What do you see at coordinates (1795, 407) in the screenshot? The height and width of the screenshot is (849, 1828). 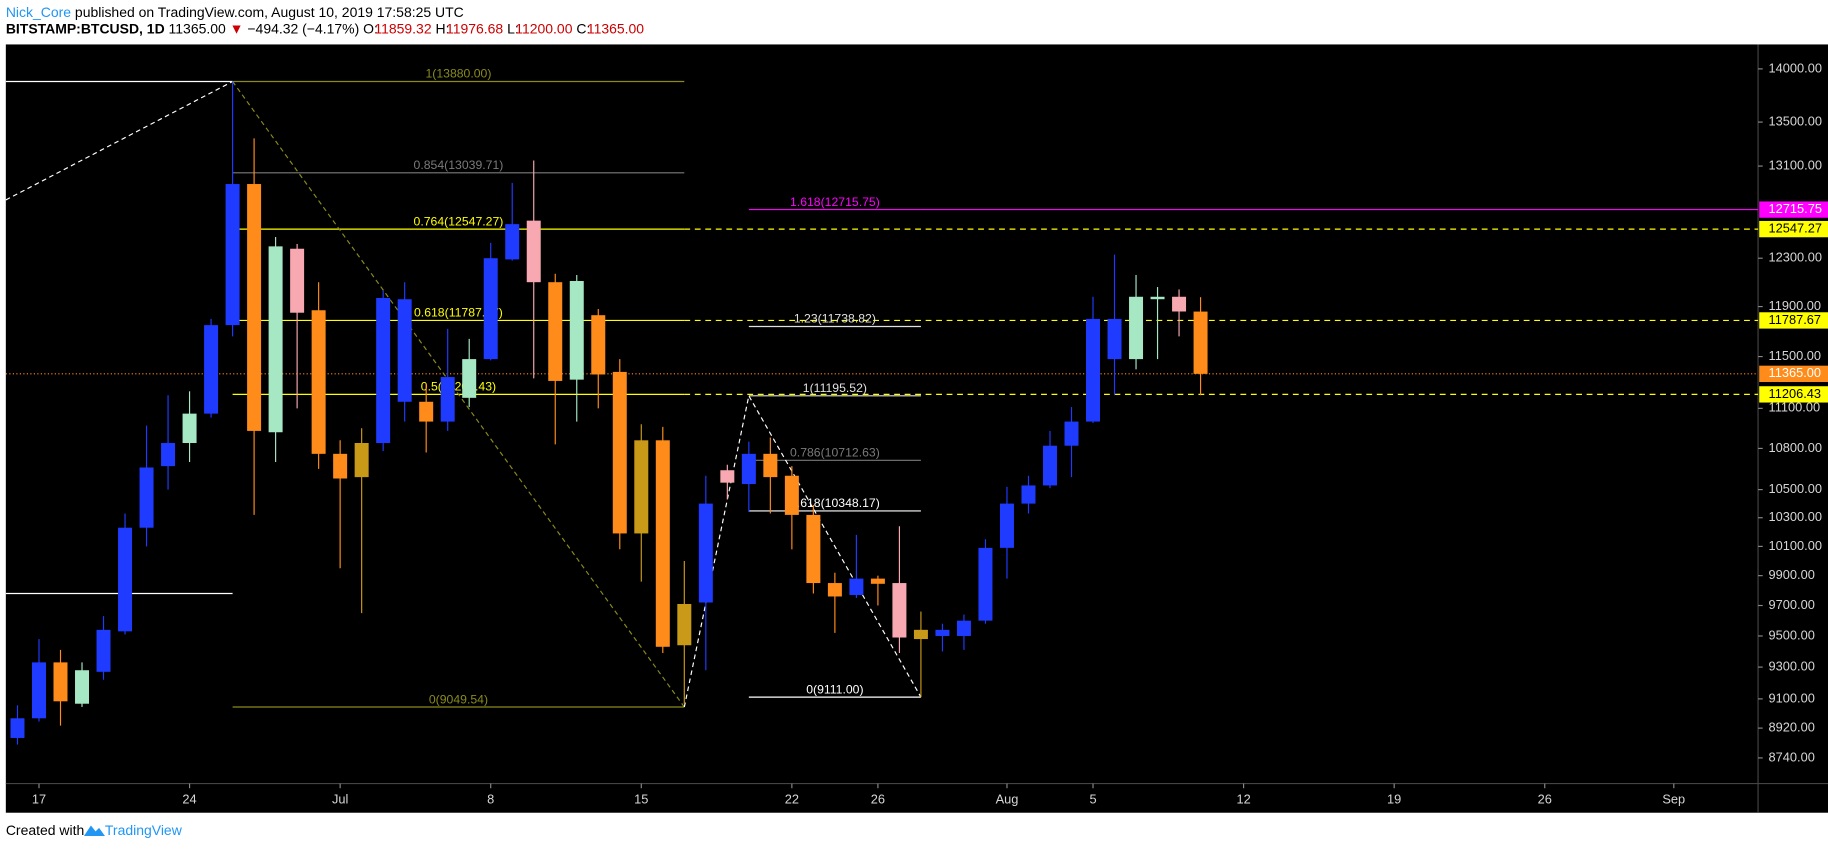 I see `y-tick-label: 11100.00` at bounding box center [1795, 407].